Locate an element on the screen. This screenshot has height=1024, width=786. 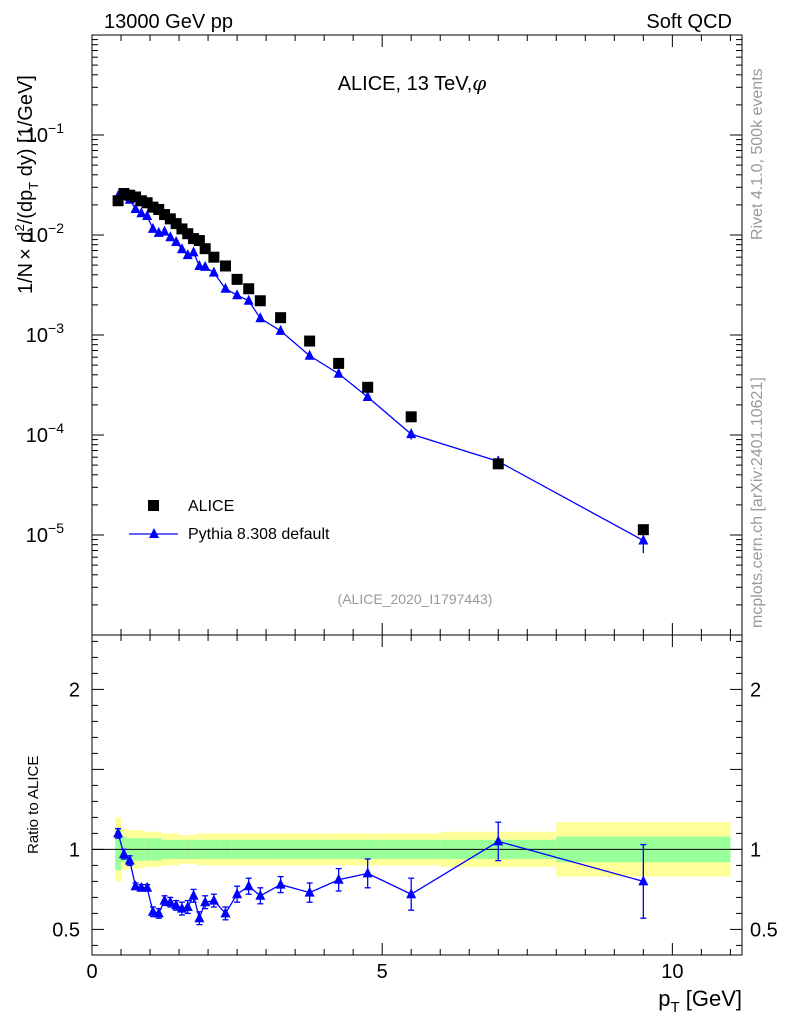
mcplots-label: mcplots.cern.ch [arXiv:2401.10621] is located at coordinates (757, 502).